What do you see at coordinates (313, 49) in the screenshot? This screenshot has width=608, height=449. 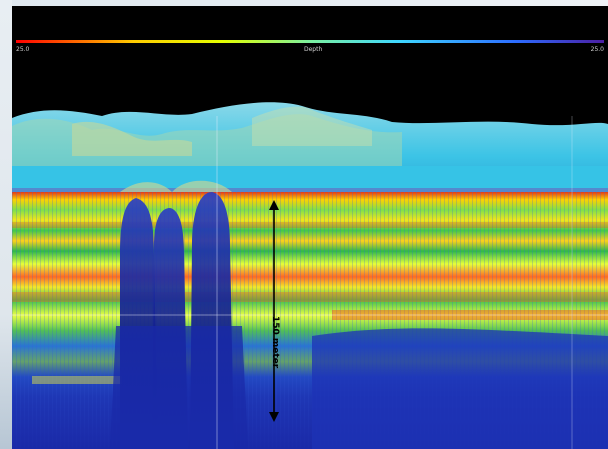 I see `colorbar-mid-label: Depth` at bounding box center [313, 49].